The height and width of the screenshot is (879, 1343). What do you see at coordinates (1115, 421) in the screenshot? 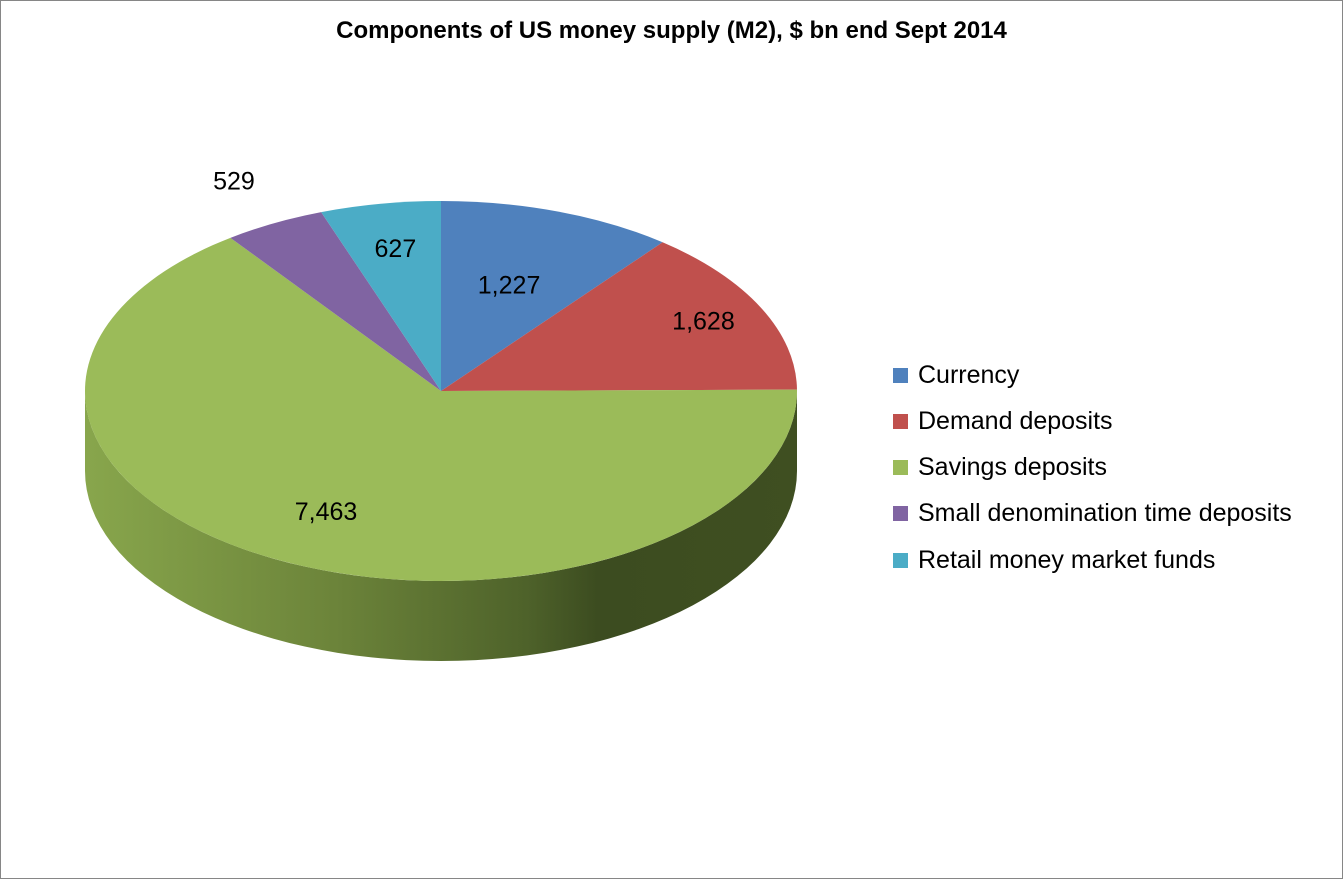
I see `legend-item-demand-deposits: Demand deposits` at bounding box center [1115, 421].